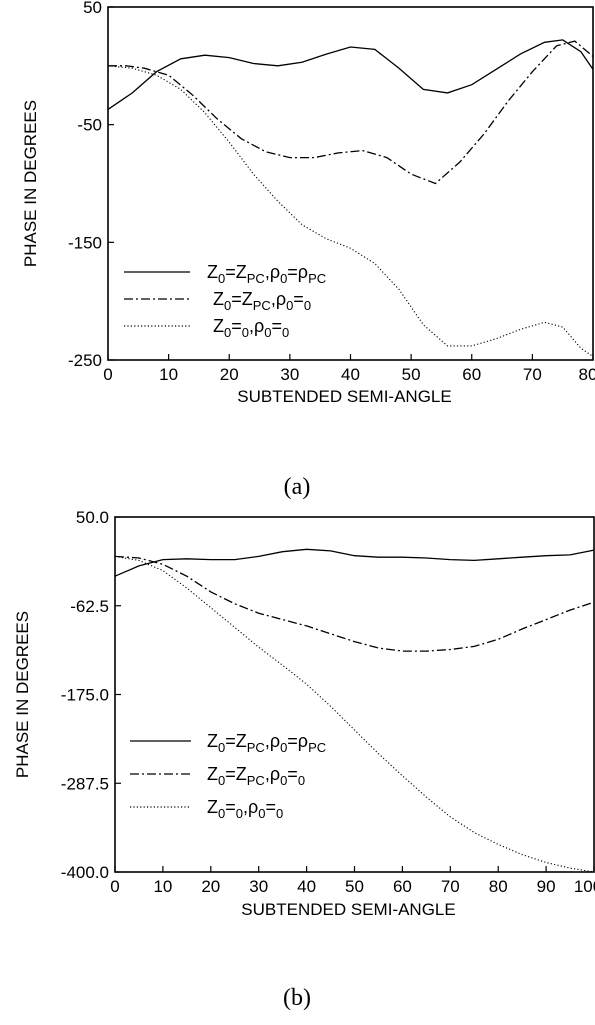 The image size is (595, 1025). Describe the element at coordinates (89, 125) in the screenshot. I see `y-tick-label: -50` at that location.